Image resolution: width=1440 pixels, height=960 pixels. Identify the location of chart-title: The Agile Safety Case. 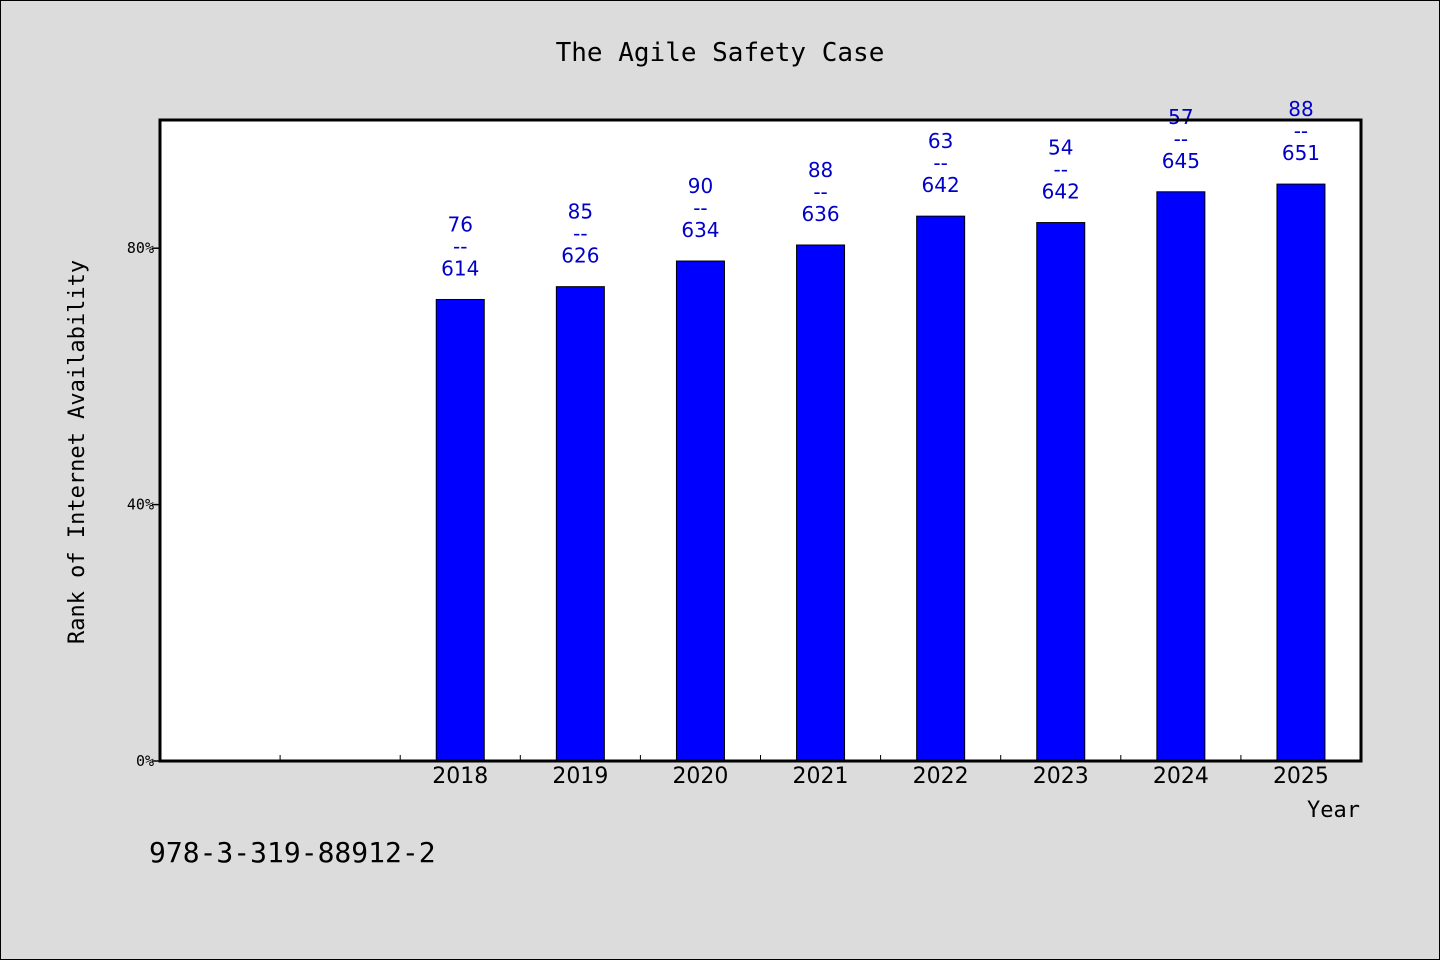
(720, 53).